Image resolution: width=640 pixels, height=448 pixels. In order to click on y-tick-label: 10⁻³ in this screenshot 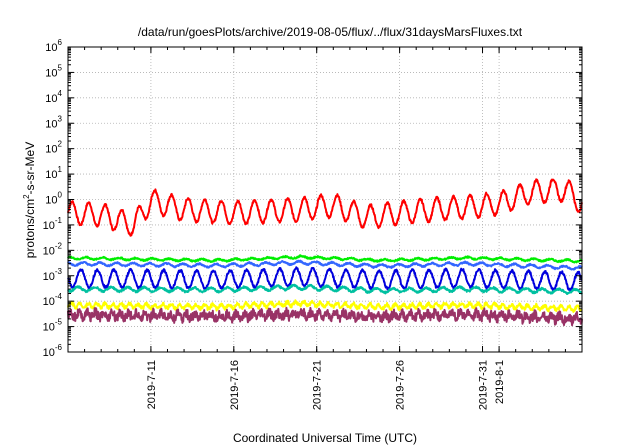, I will do `click(53, 275)`.